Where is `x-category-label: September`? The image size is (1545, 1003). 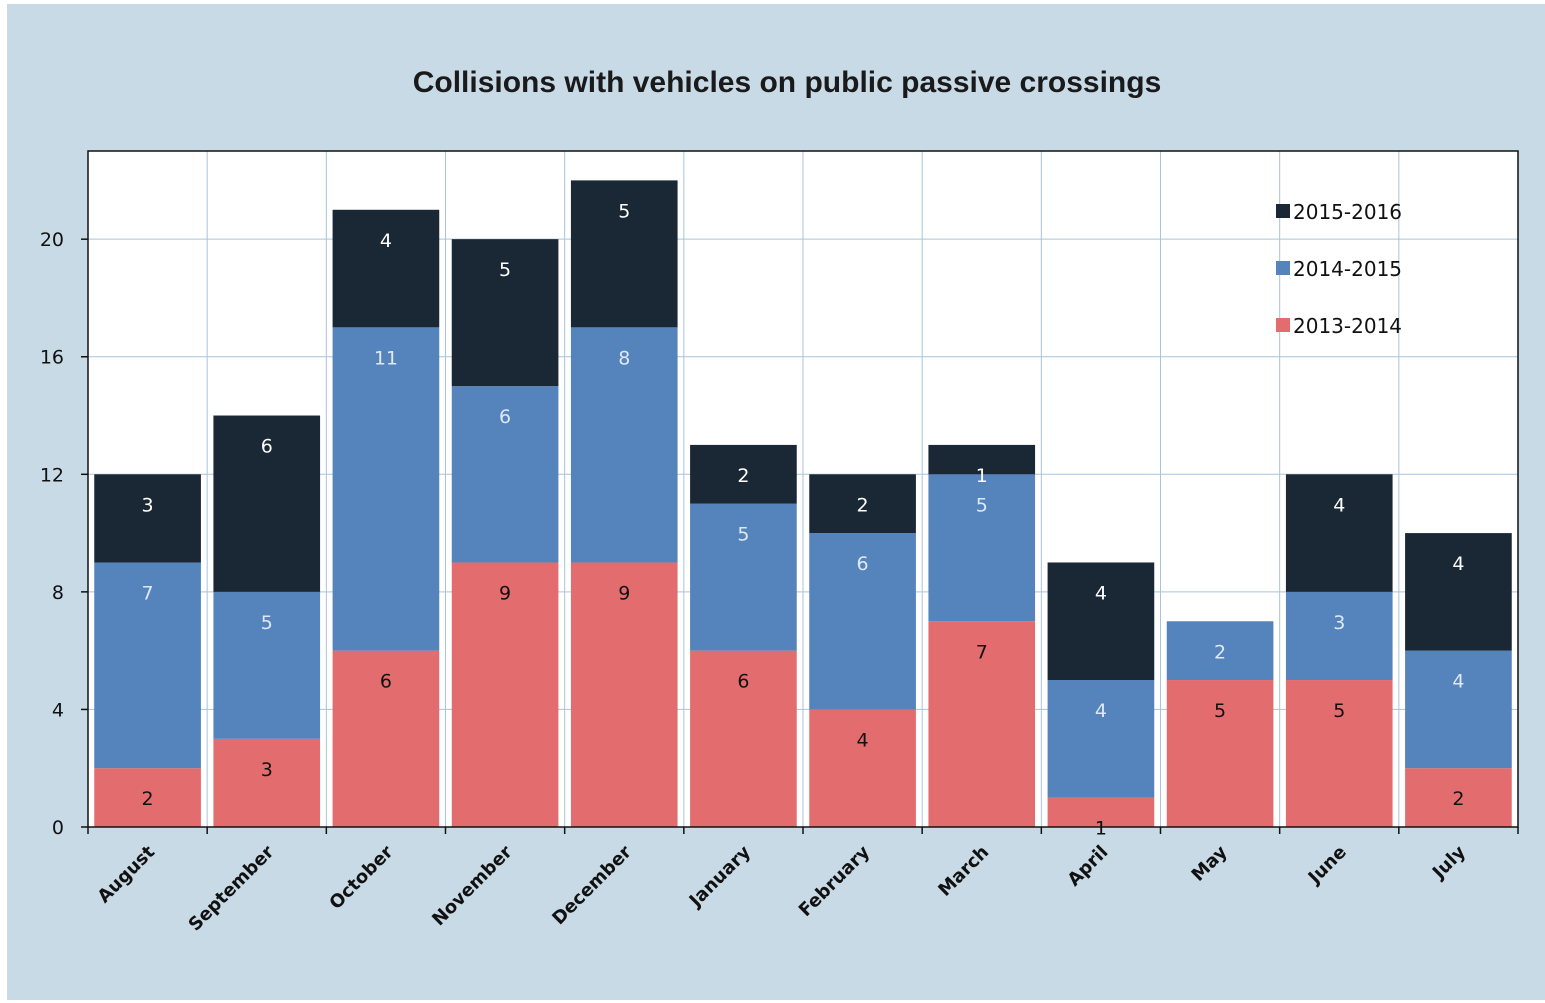
x-category-label: September is located at coordinates (232, 889).